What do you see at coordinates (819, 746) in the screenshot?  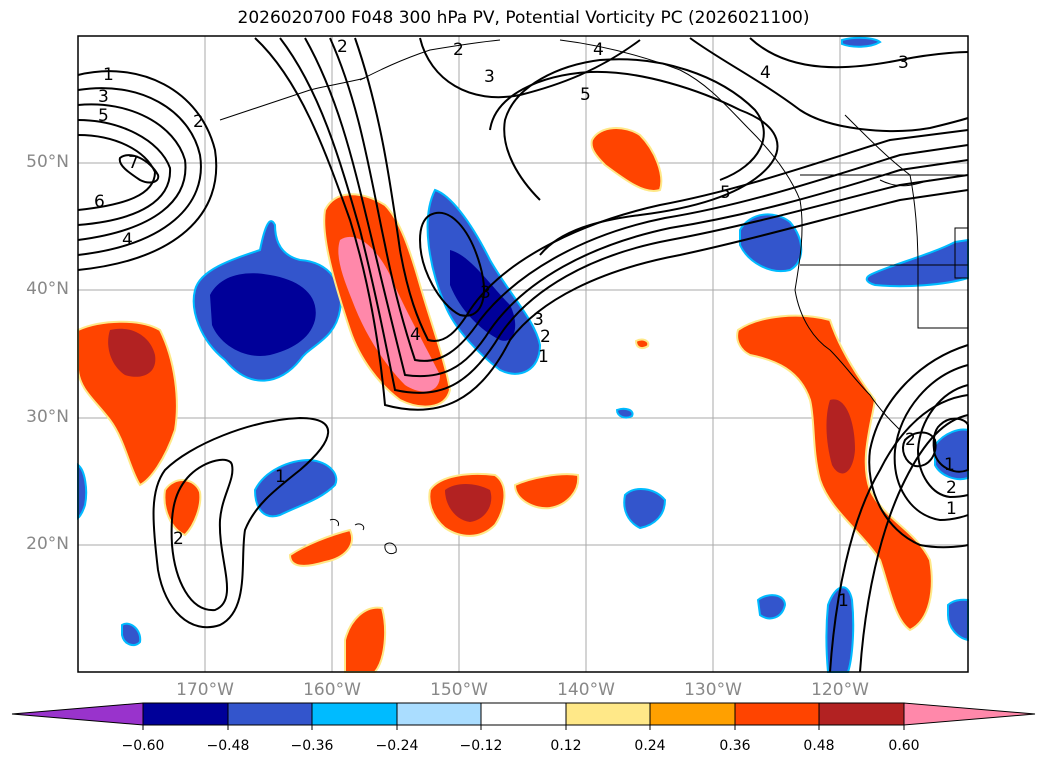 I see `colorbar-tick-label: 0.48` at bounding box center [819, 746].